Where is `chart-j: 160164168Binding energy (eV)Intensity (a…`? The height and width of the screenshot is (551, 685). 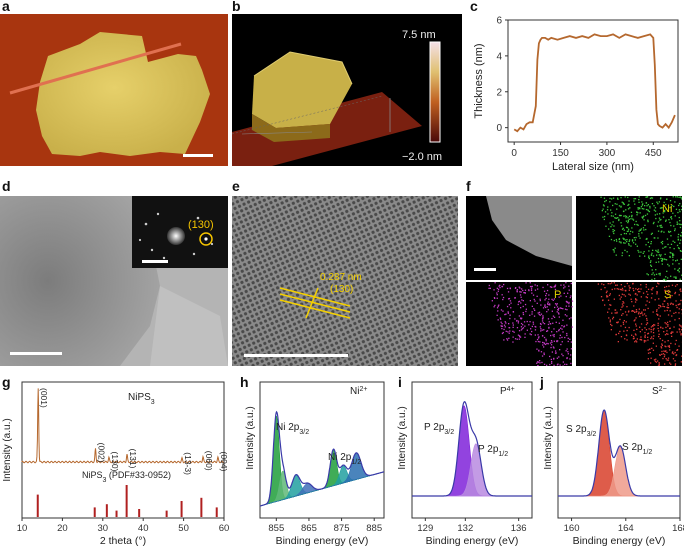
chart-j: 160164168Binding energy (eV)Intensity (a… is located at coordinates (610, 462).